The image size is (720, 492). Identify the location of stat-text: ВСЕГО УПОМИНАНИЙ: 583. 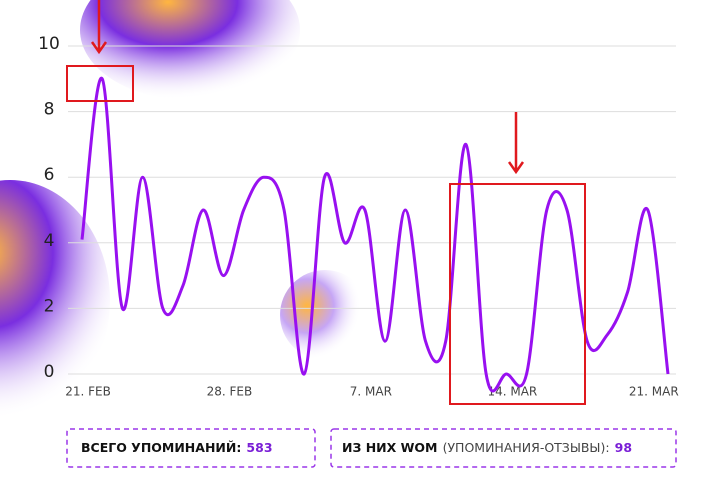
(177, 447).